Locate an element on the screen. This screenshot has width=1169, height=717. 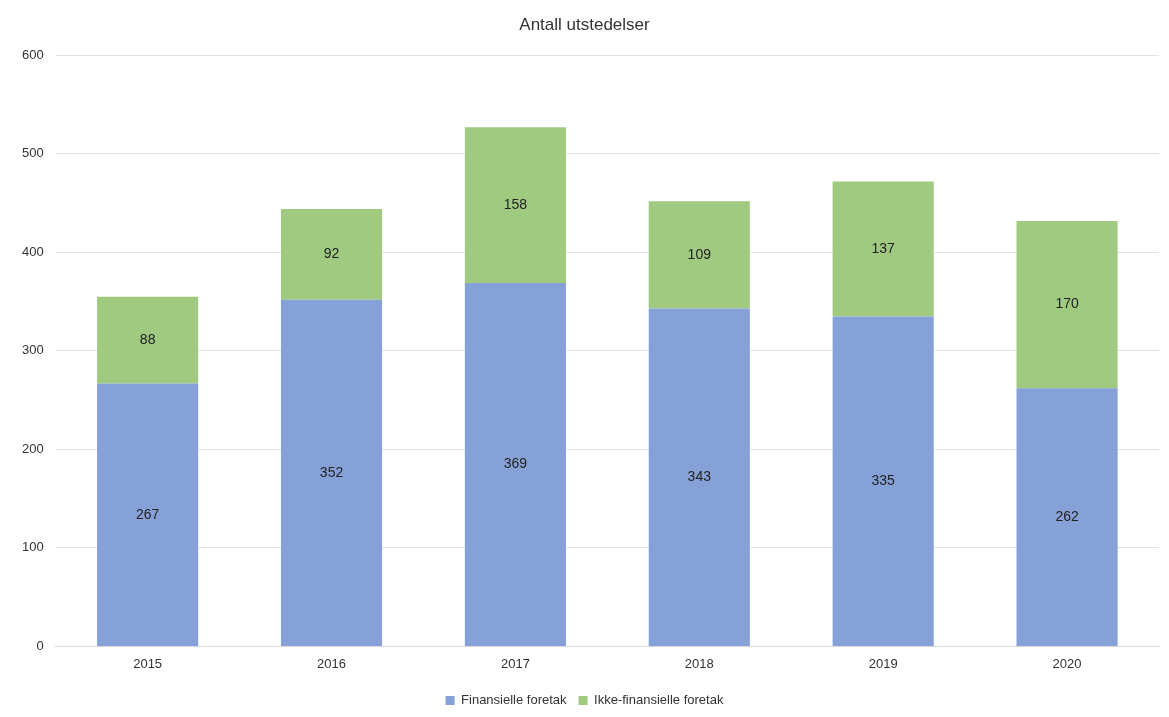
legend-label: Finansielle foretak is located at coordinates (514, 700).